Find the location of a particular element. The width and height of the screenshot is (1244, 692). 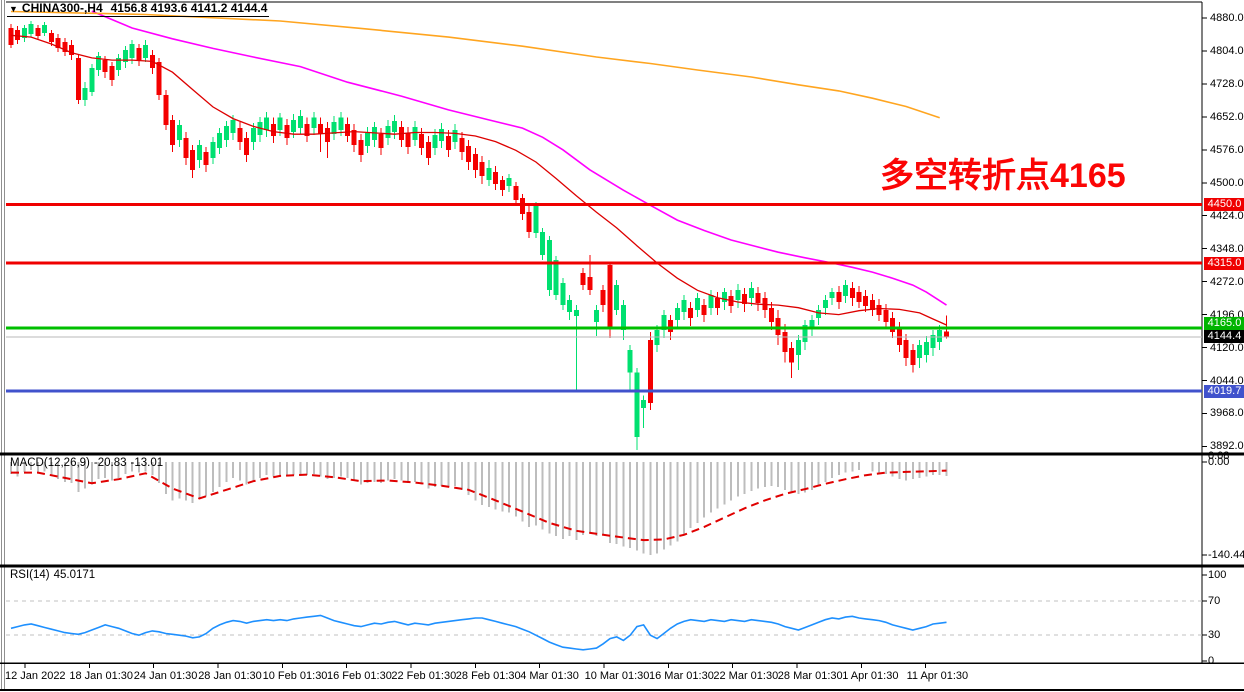

date-label: 16 Mar 01:30 is located at coordinates (681, 676).